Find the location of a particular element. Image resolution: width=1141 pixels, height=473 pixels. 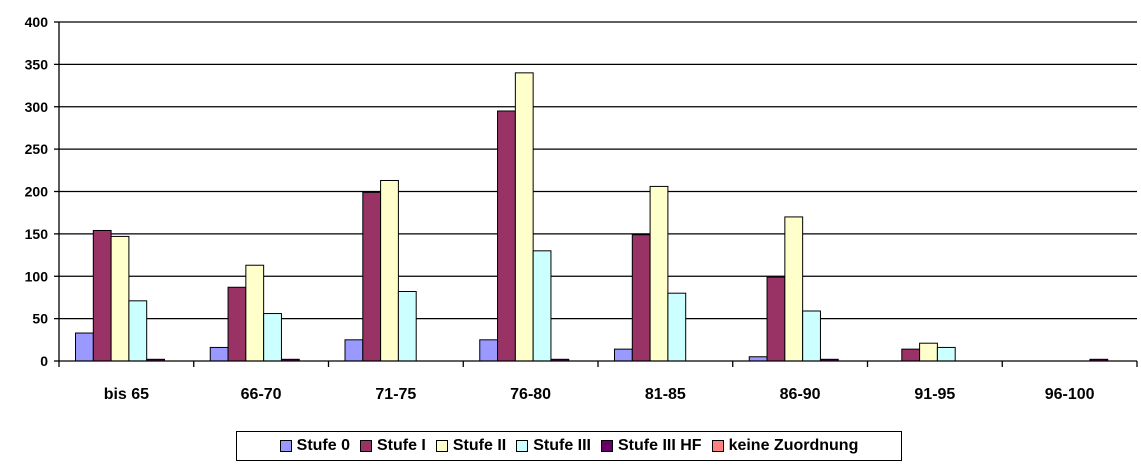

y-tick-label: 400 is located at coordinates (37, 22).